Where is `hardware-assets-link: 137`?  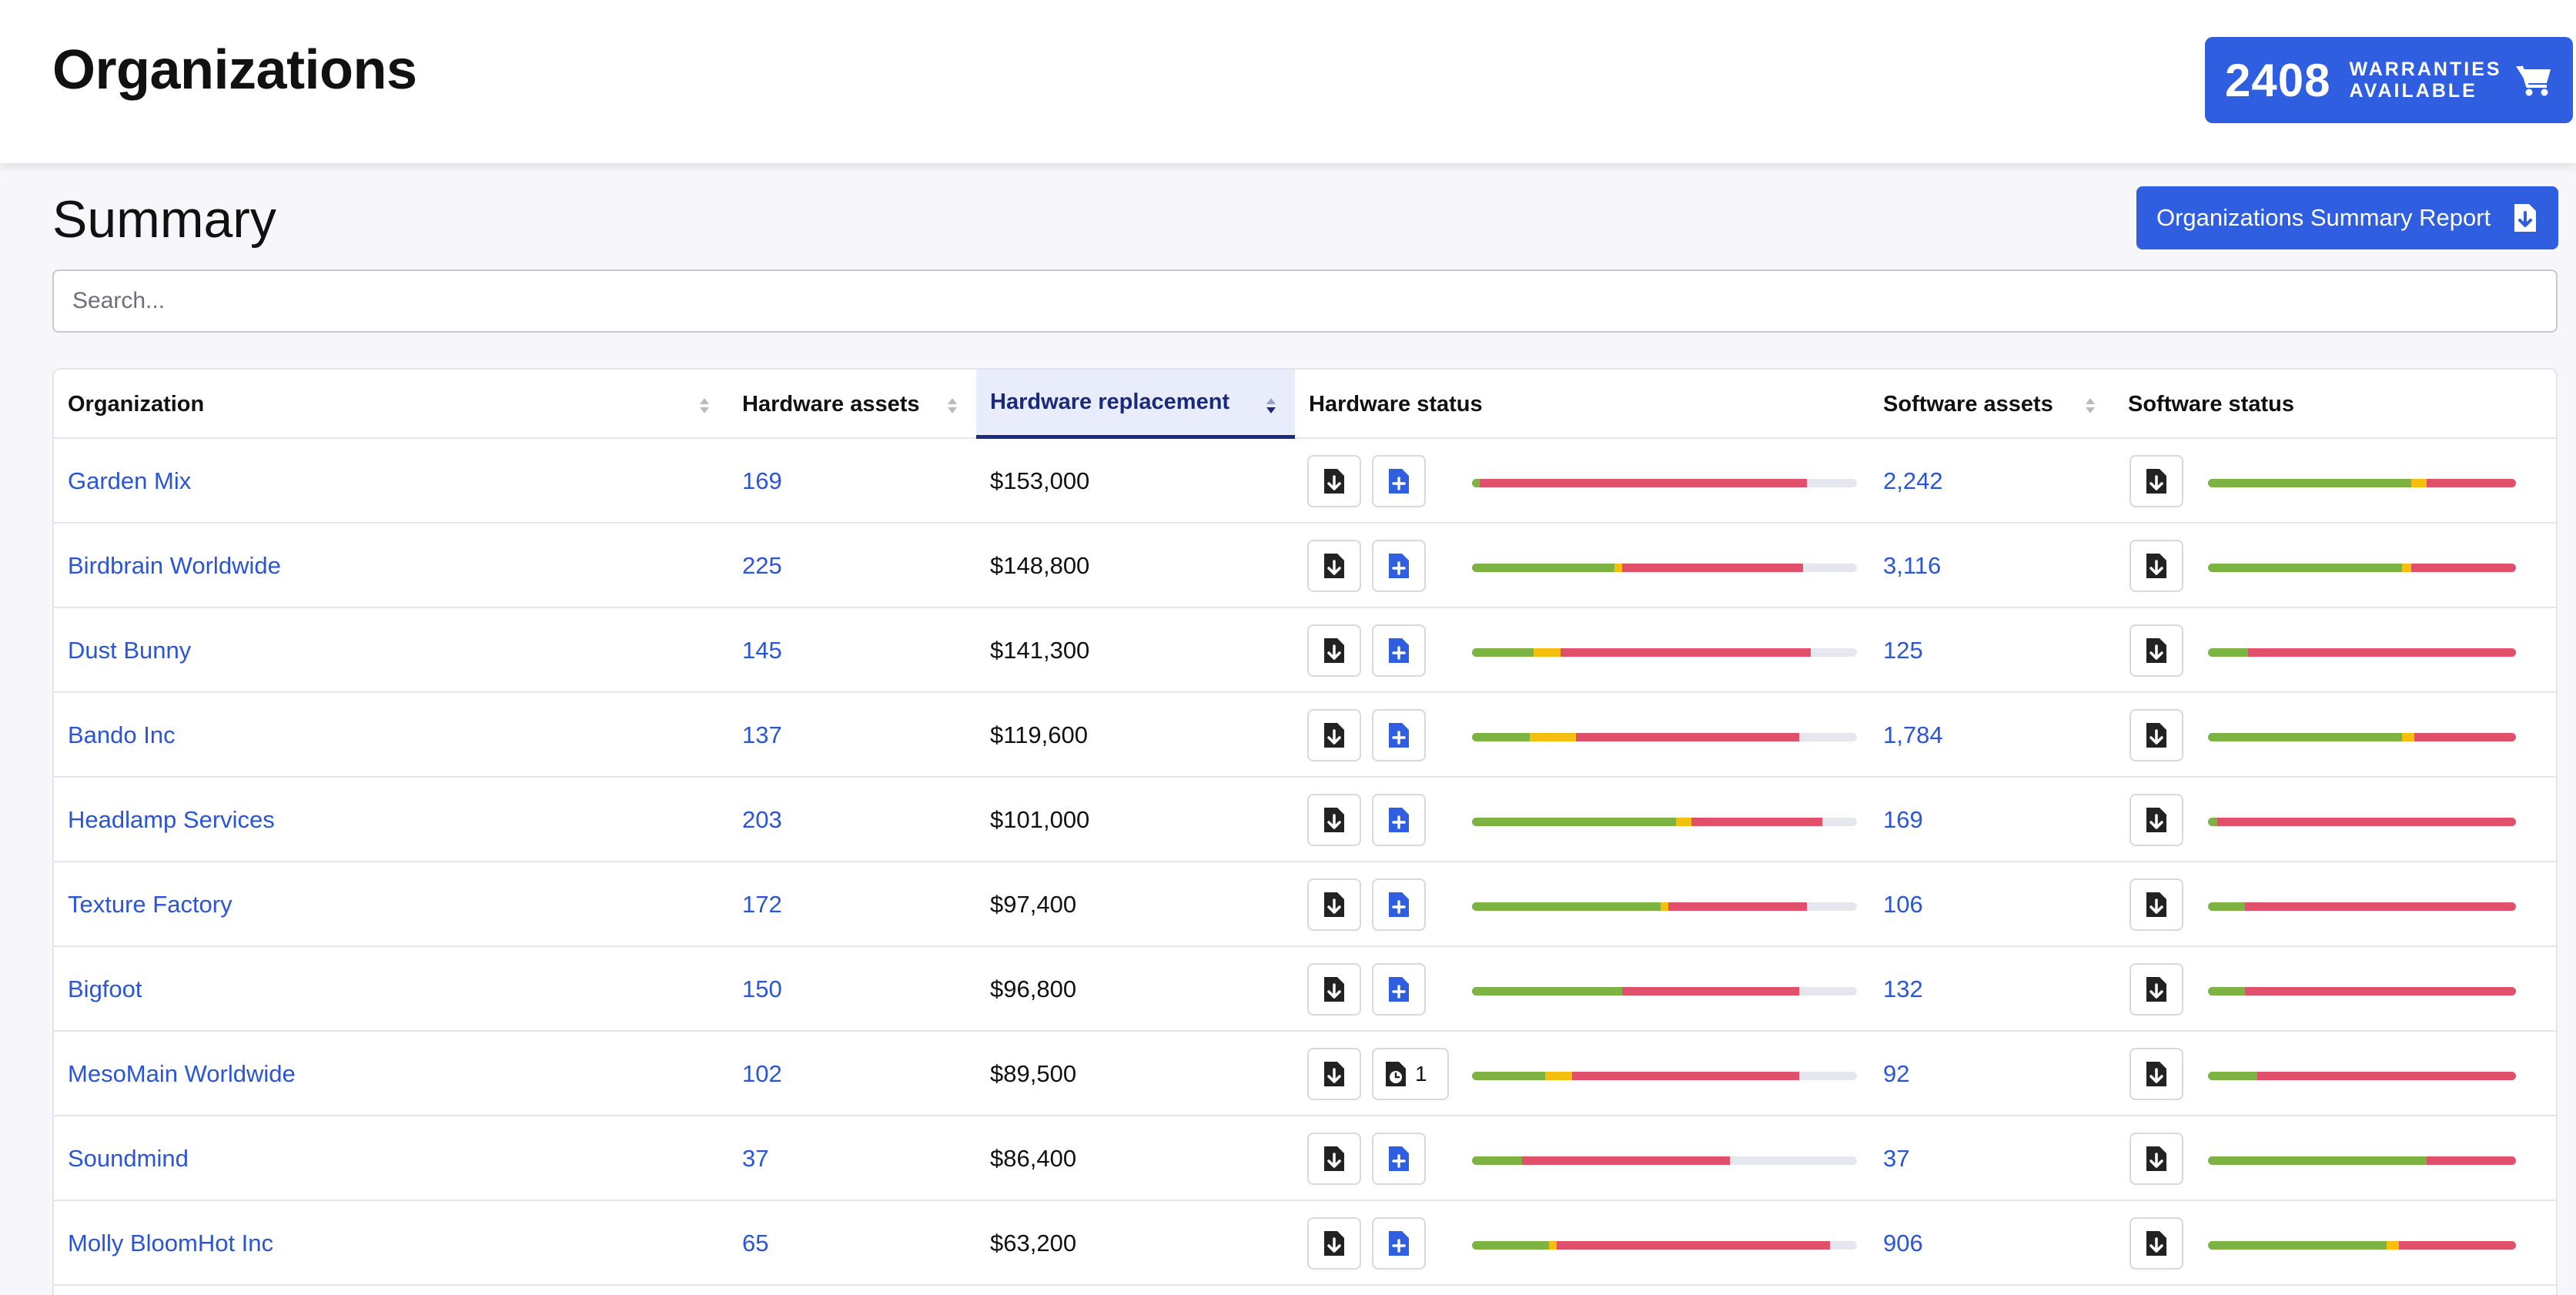
hardware-assets-link: 137 is located at coordinates (762, 734).